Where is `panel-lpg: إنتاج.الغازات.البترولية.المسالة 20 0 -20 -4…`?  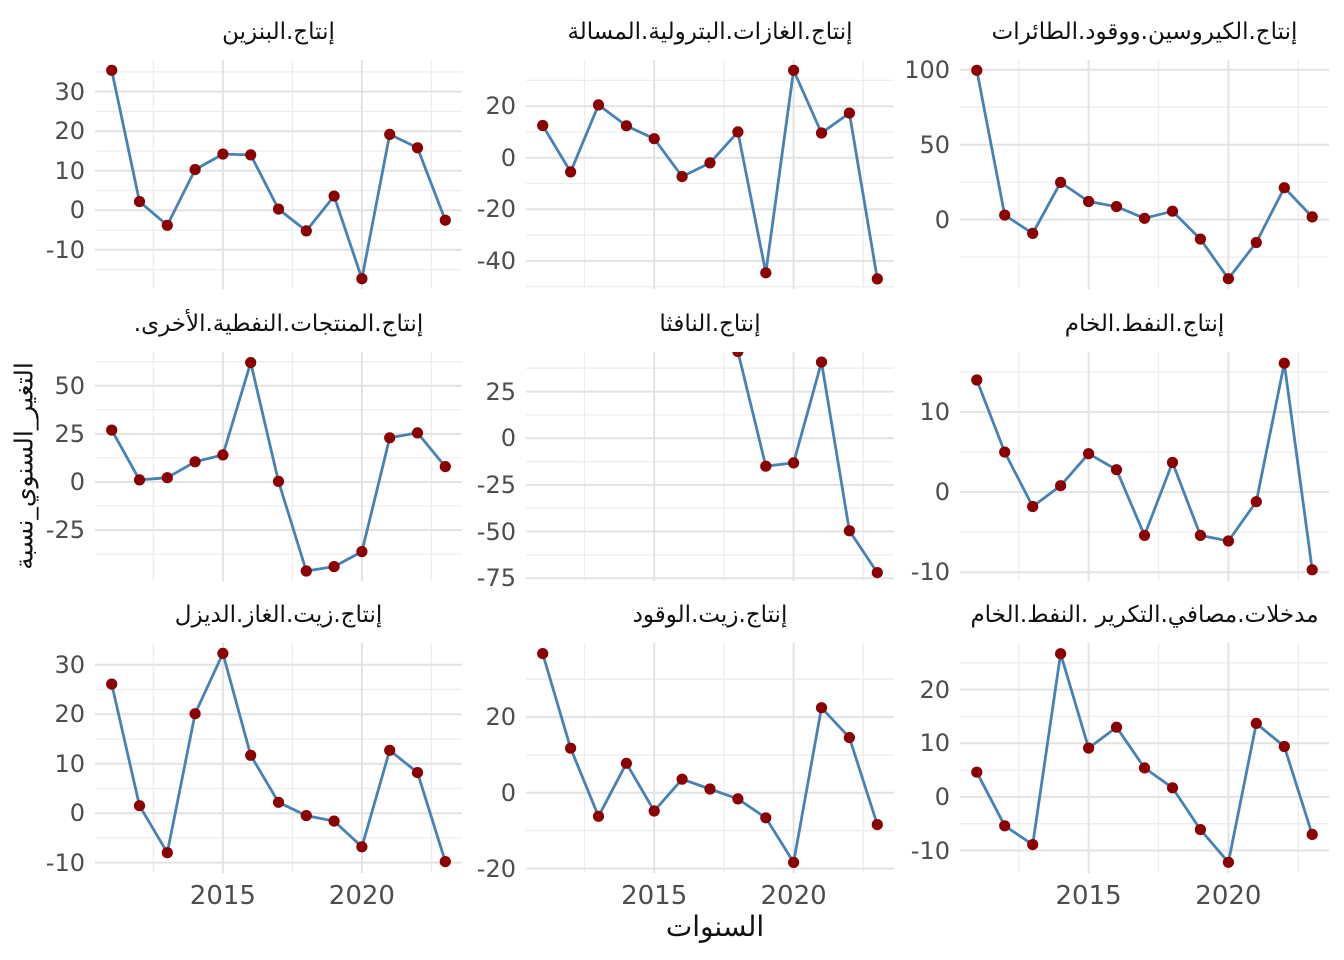
panel-lpg: إنتاج.الغازات.البترولية.المسالة 20 0 -20 -4… is located at coordinates (685, 154).